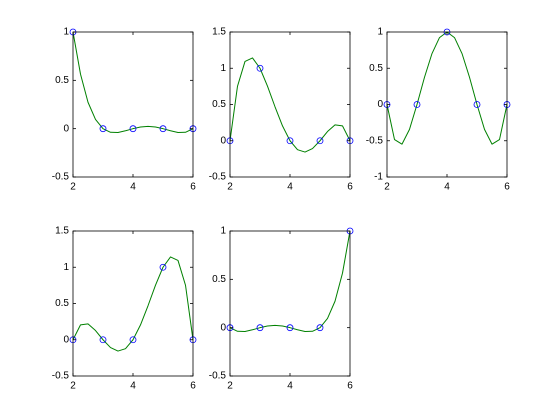 The image size is (560, 420). What do you see at coordinates (378, 177) in the screenshot?
I see `y-tick-label: -1` at bounding box center [378, 177].